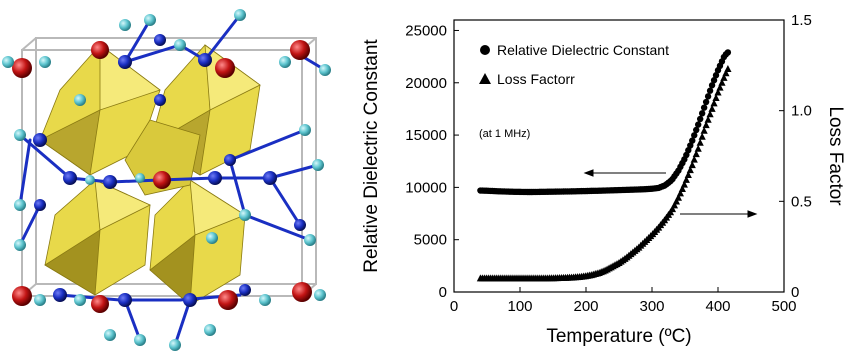 The height and width of the screenshot is (355, 846). What do you see at coordinates (426, 30) in the screenshot?
I see `y-tick-label: 25000` at bounding box center [426, 30].